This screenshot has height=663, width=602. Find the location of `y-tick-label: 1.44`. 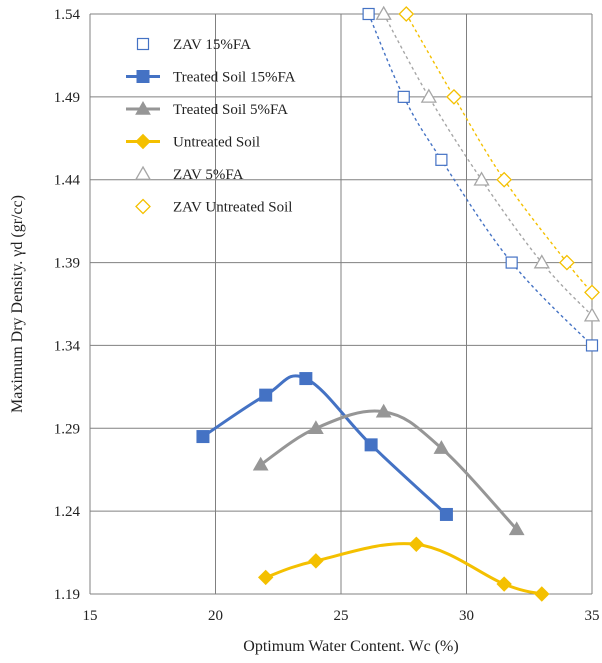

y-tick-label: 1.44 is located at coordinates (67, 181).